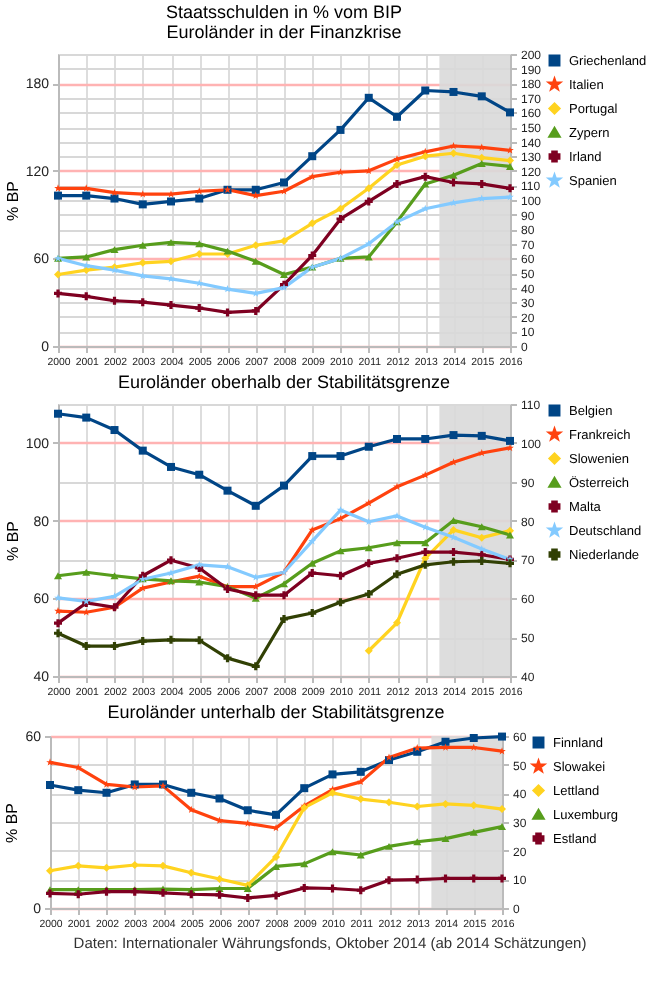 This screenshot has height=992, width=660. Describe the element at coordinates (284, 32) in the screenshot. I see `chart-subtitle: Euroländer in der Finanzkrise` at that location.